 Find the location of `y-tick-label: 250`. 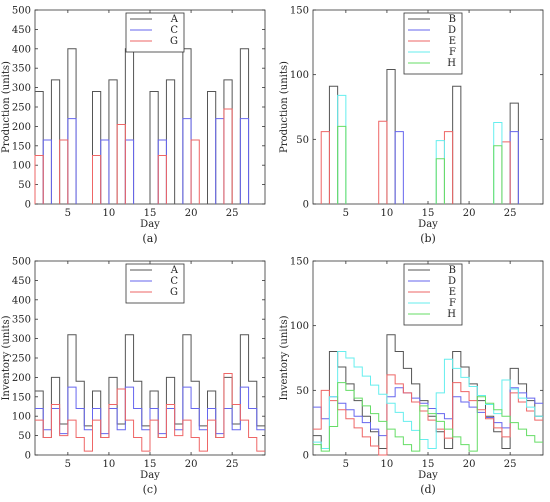

y-tick-label: 250 is located at coordinates (21, 359).